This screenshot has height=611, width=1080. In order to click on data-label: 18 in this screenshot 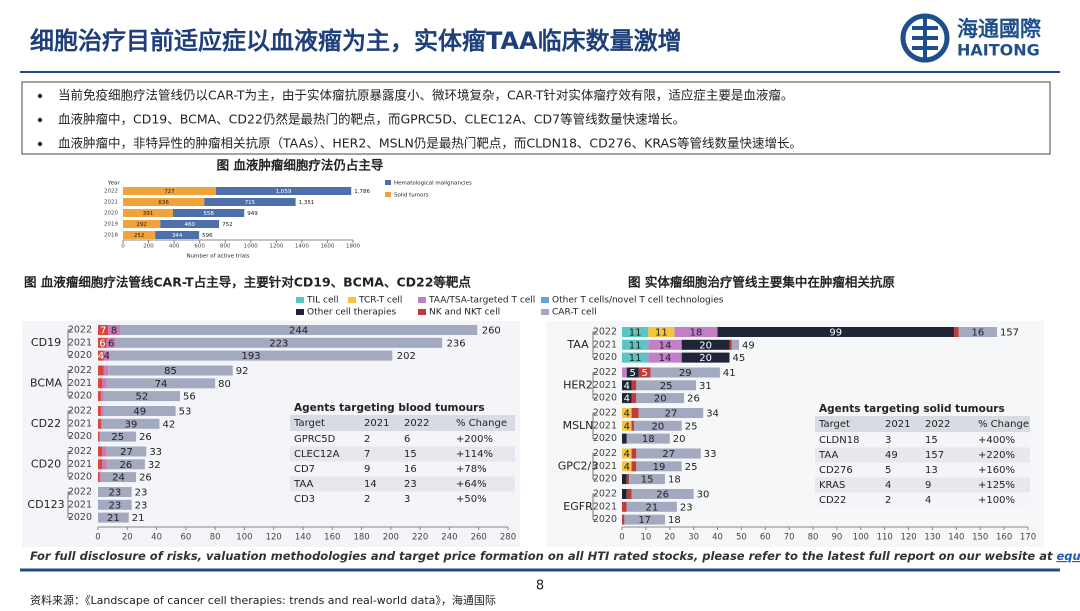, I will do `click(648, 439)`.